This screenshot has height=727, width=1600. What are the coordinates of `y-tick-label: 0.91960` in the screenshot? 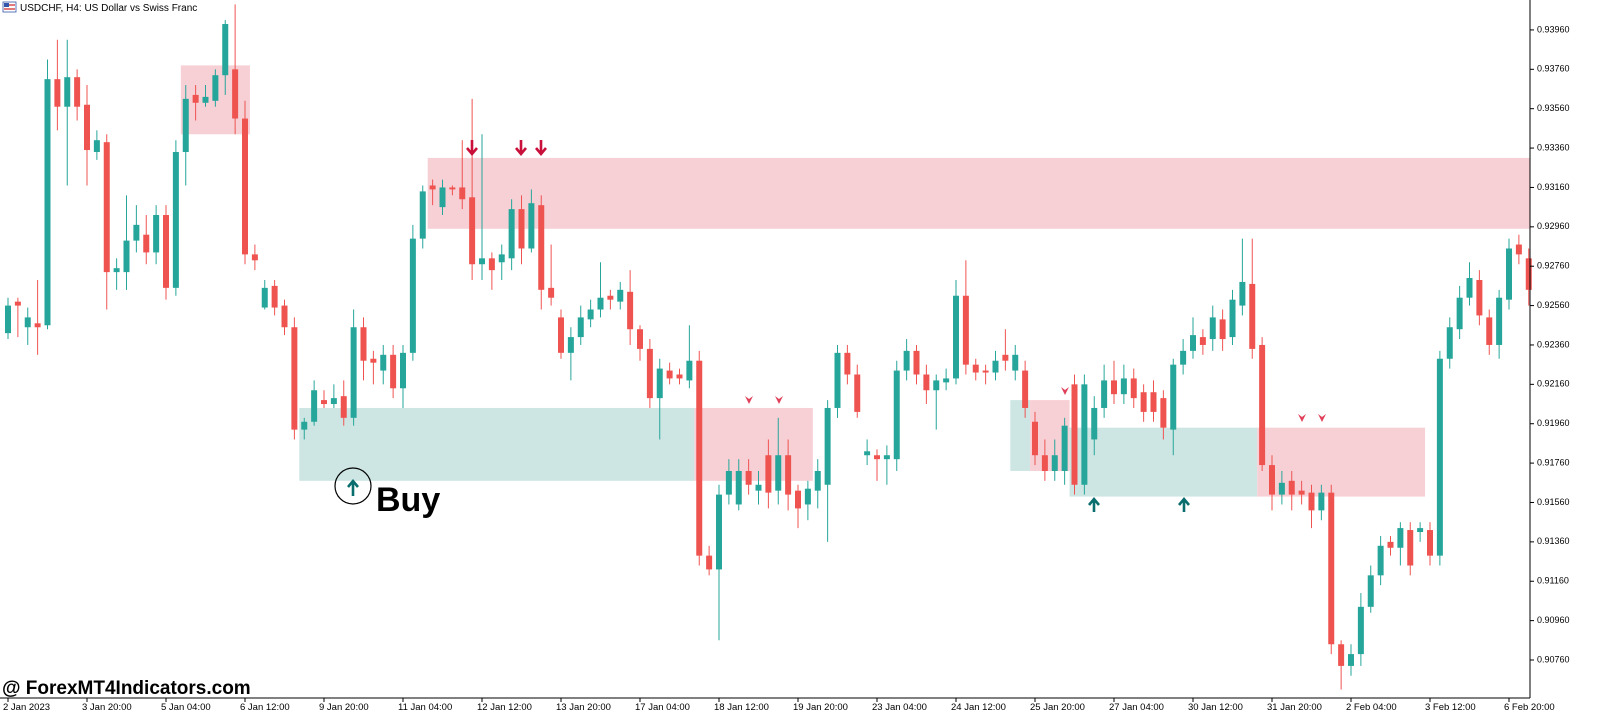 It's located at (1553, 423).